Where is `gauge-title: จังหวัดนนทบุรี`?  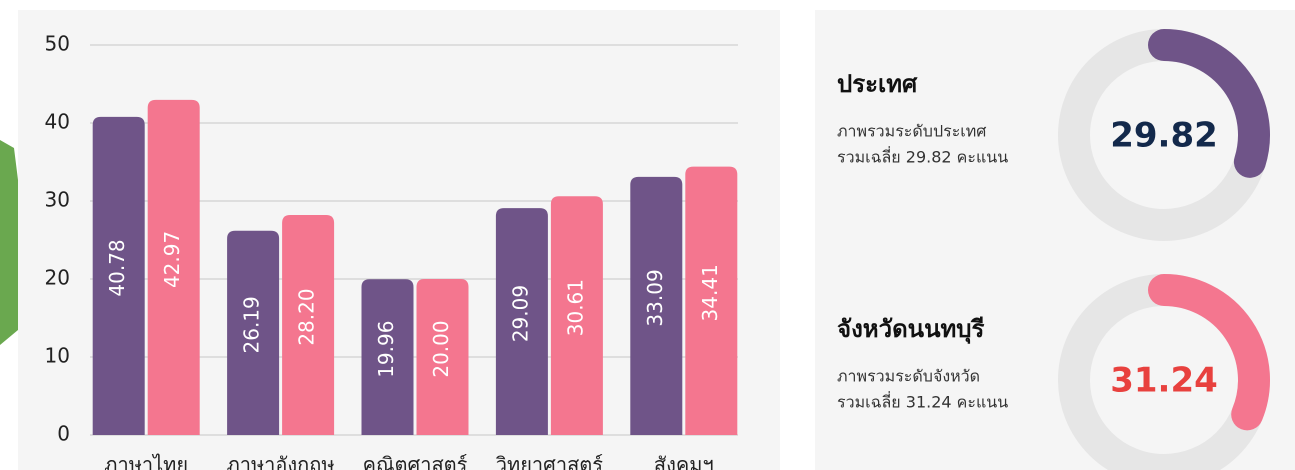
gauge-title: จังหวัดนนทบุรี is located at coordinates (911, 330).